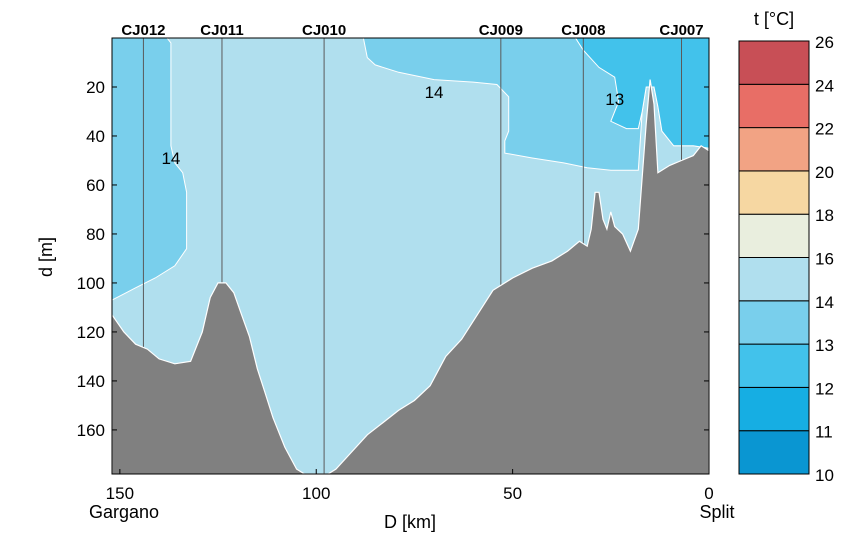  I want to click on endpoint-left-label: Gargano, so click(124, 512).